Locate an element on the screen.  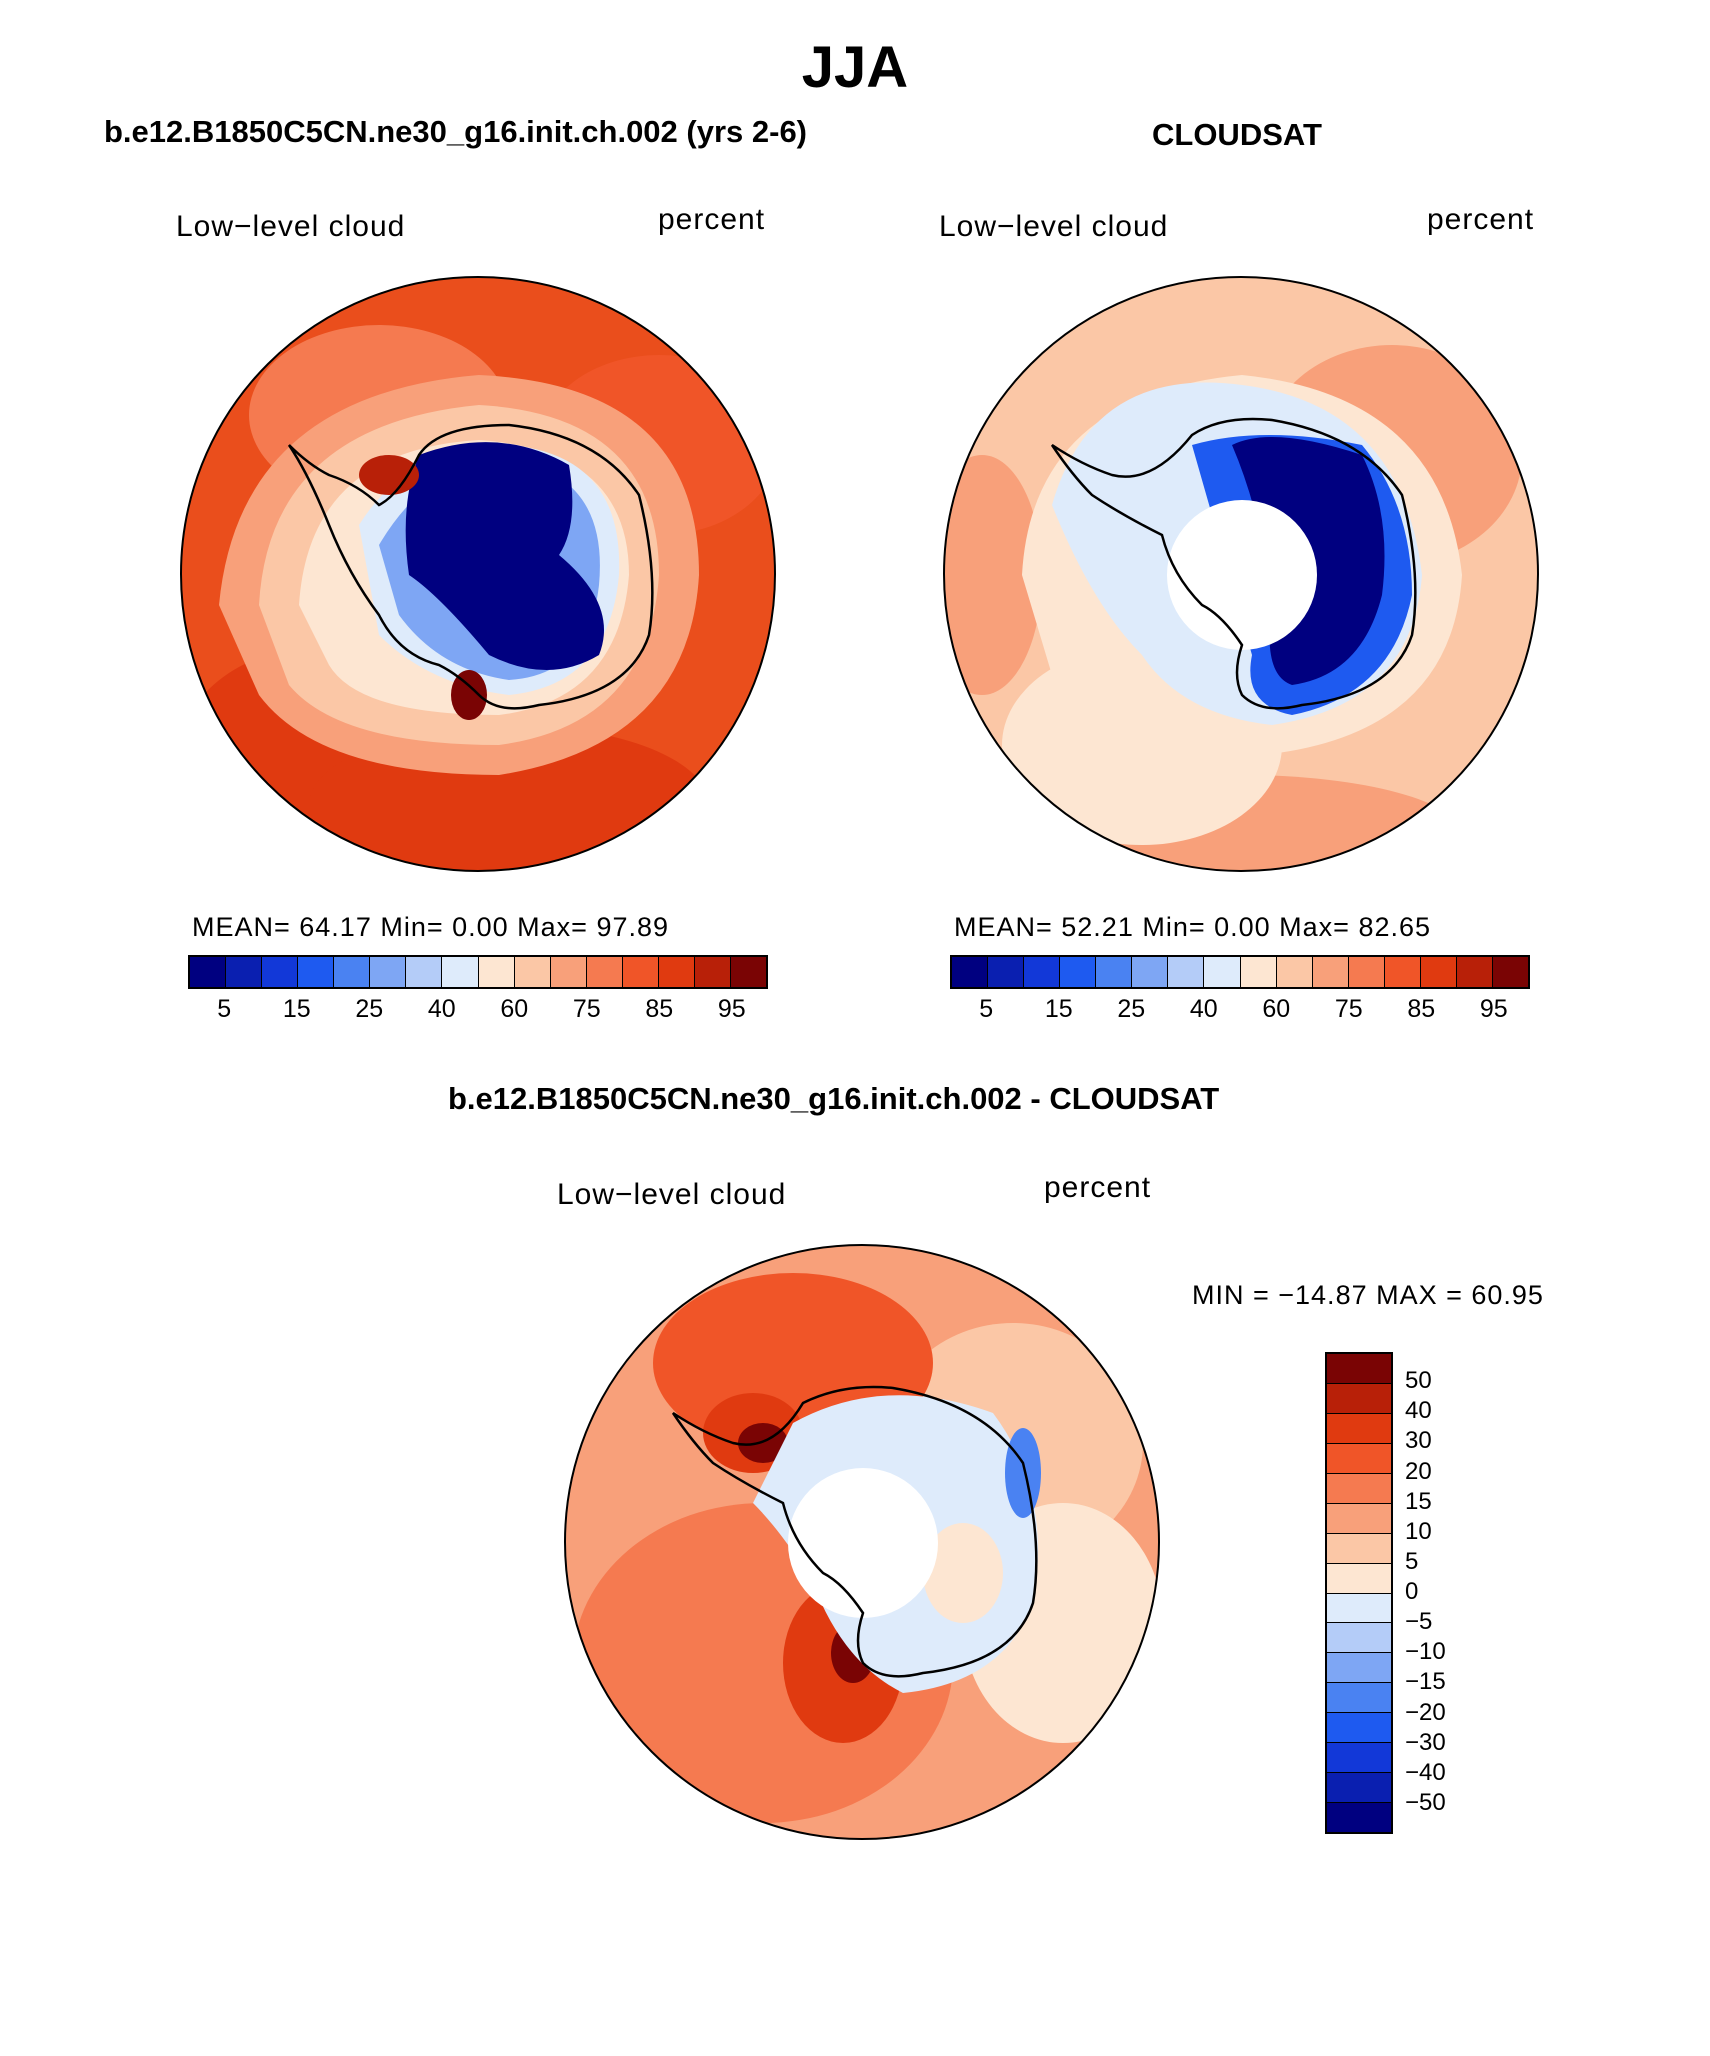
units-label-model: percent is located at coordinates (712, 219).